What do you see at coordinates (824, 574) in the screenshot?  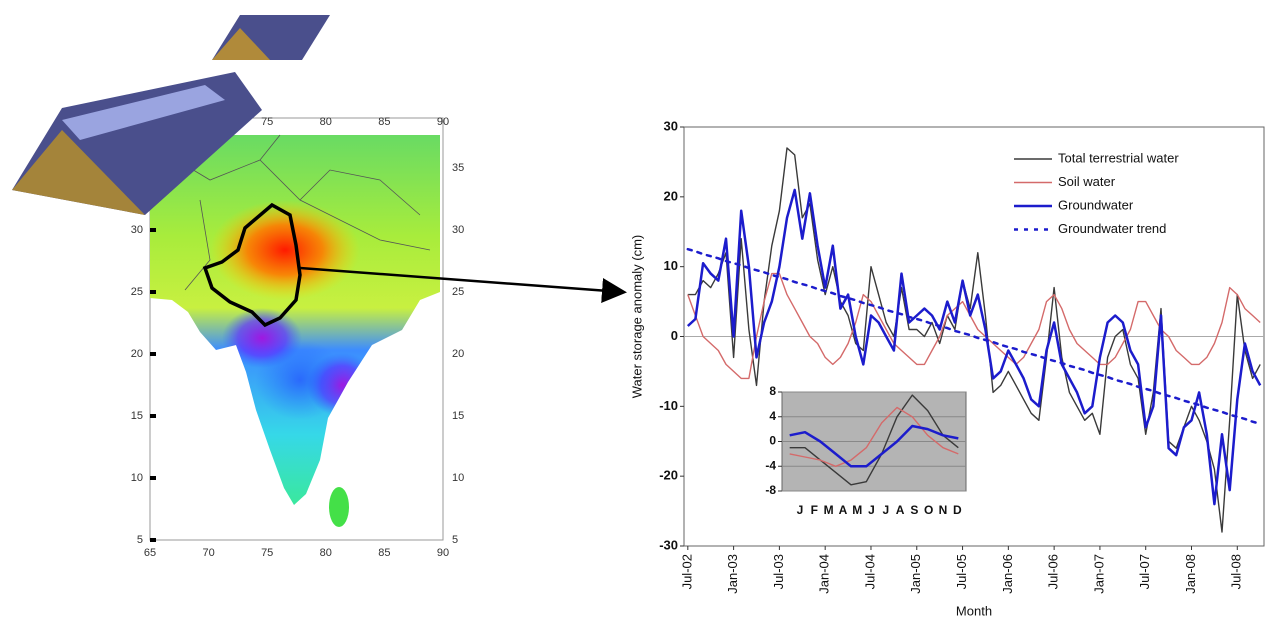 I see `x-tick-label: Jan-04` at bounding box center [824, 574].